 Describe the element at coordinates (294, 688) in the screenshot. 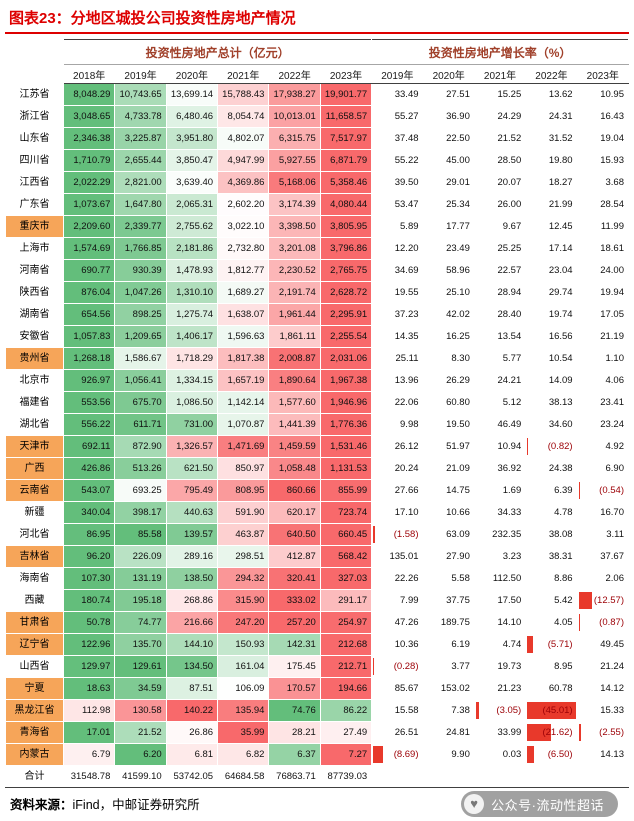

I see `total-value-cell: 170.57` at that location.